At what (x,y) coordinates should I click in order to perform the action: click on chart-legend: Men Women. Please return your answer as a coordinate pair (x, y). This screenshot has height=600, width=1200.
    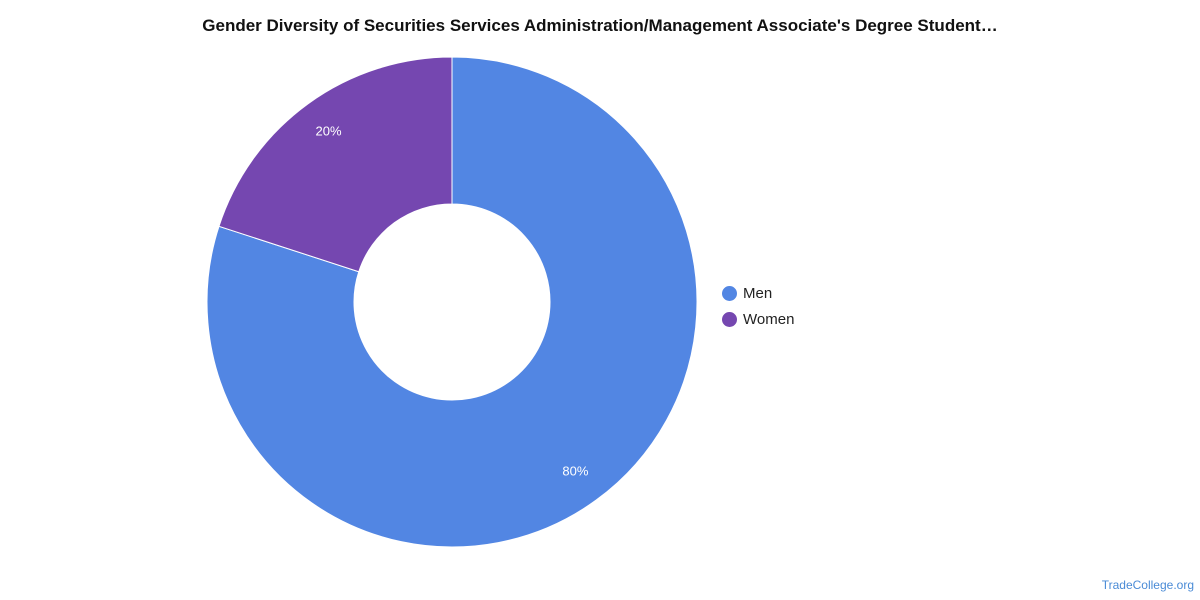
    Looking at the image, I should click on (758, 306).